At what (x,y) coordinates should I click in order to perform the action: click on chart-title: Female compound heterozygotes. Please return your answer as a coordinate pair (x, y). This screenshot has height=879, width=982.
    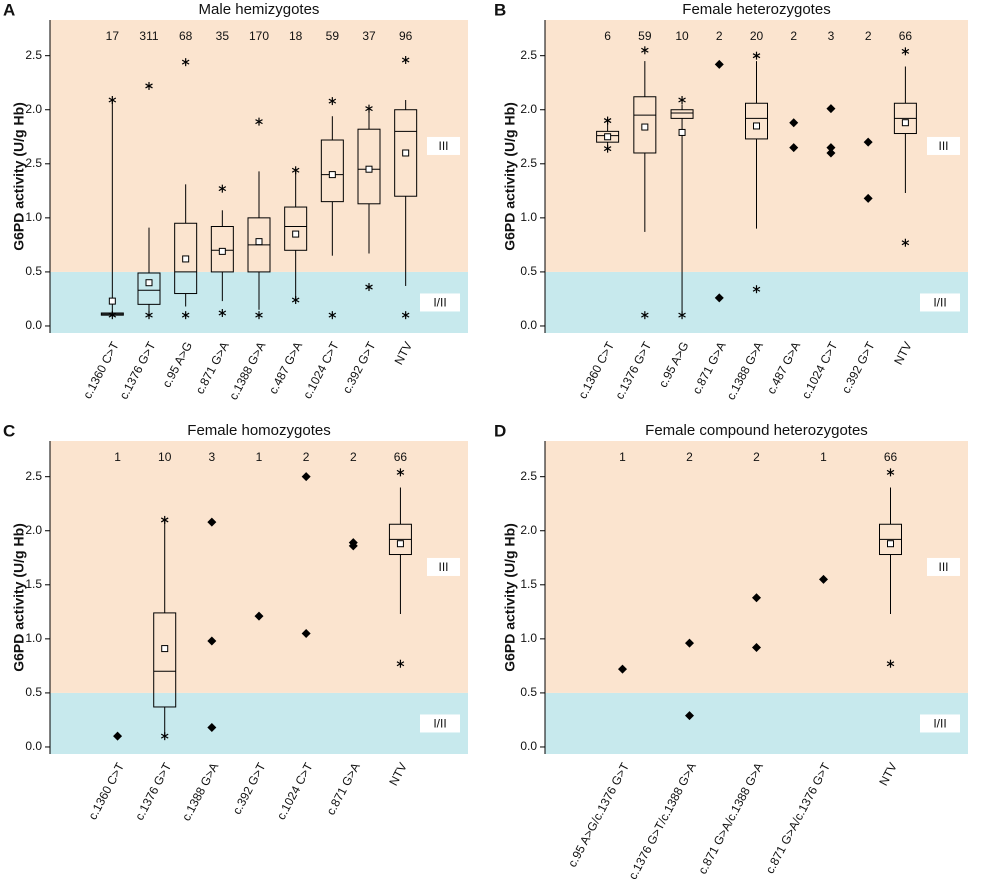
    Looking at the image, I should click on (756, 430).